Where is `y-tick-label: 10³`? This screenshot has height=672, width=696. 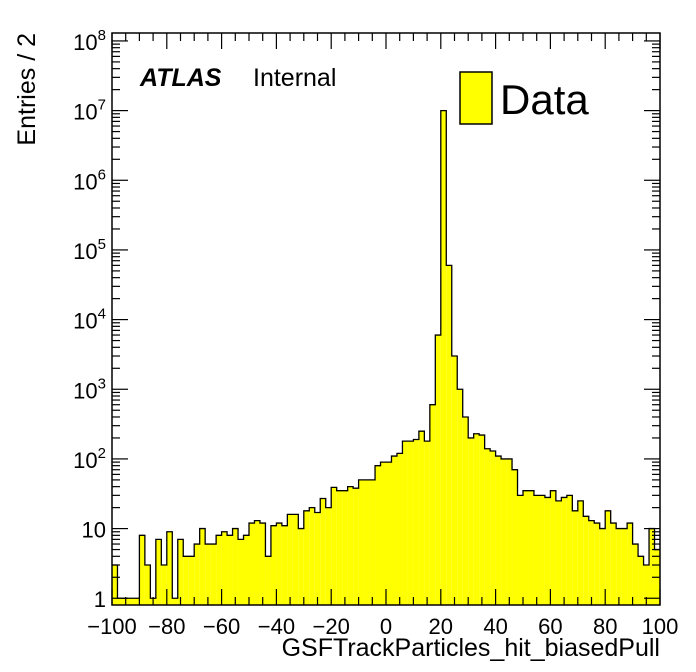
y-tick-label: 10³ is located at coordinates (89, 389).